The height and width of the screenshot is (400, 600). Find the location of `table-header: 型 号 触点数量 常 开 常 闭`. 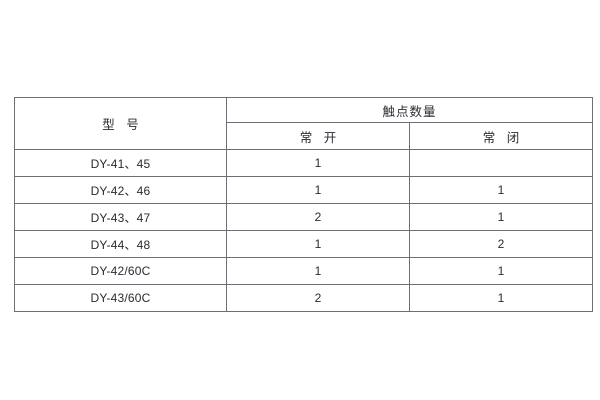

table-header: 型 号 触点数量 常 开 常 闭 is located at coordinates (304, 123).